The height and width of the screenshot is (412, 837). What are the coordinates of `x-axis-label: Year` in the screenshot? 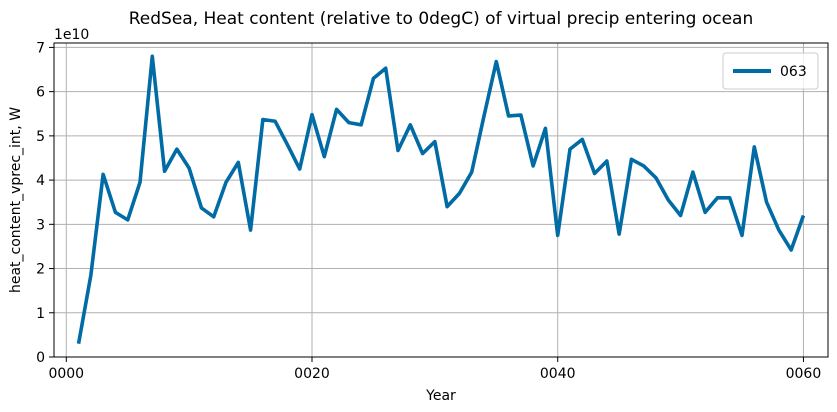 It's located at (440, 396).